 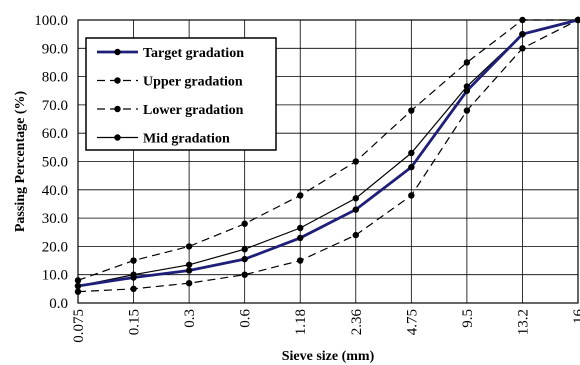 I want to click on y-tick-label: 80.0, so click(x=55, y=78).